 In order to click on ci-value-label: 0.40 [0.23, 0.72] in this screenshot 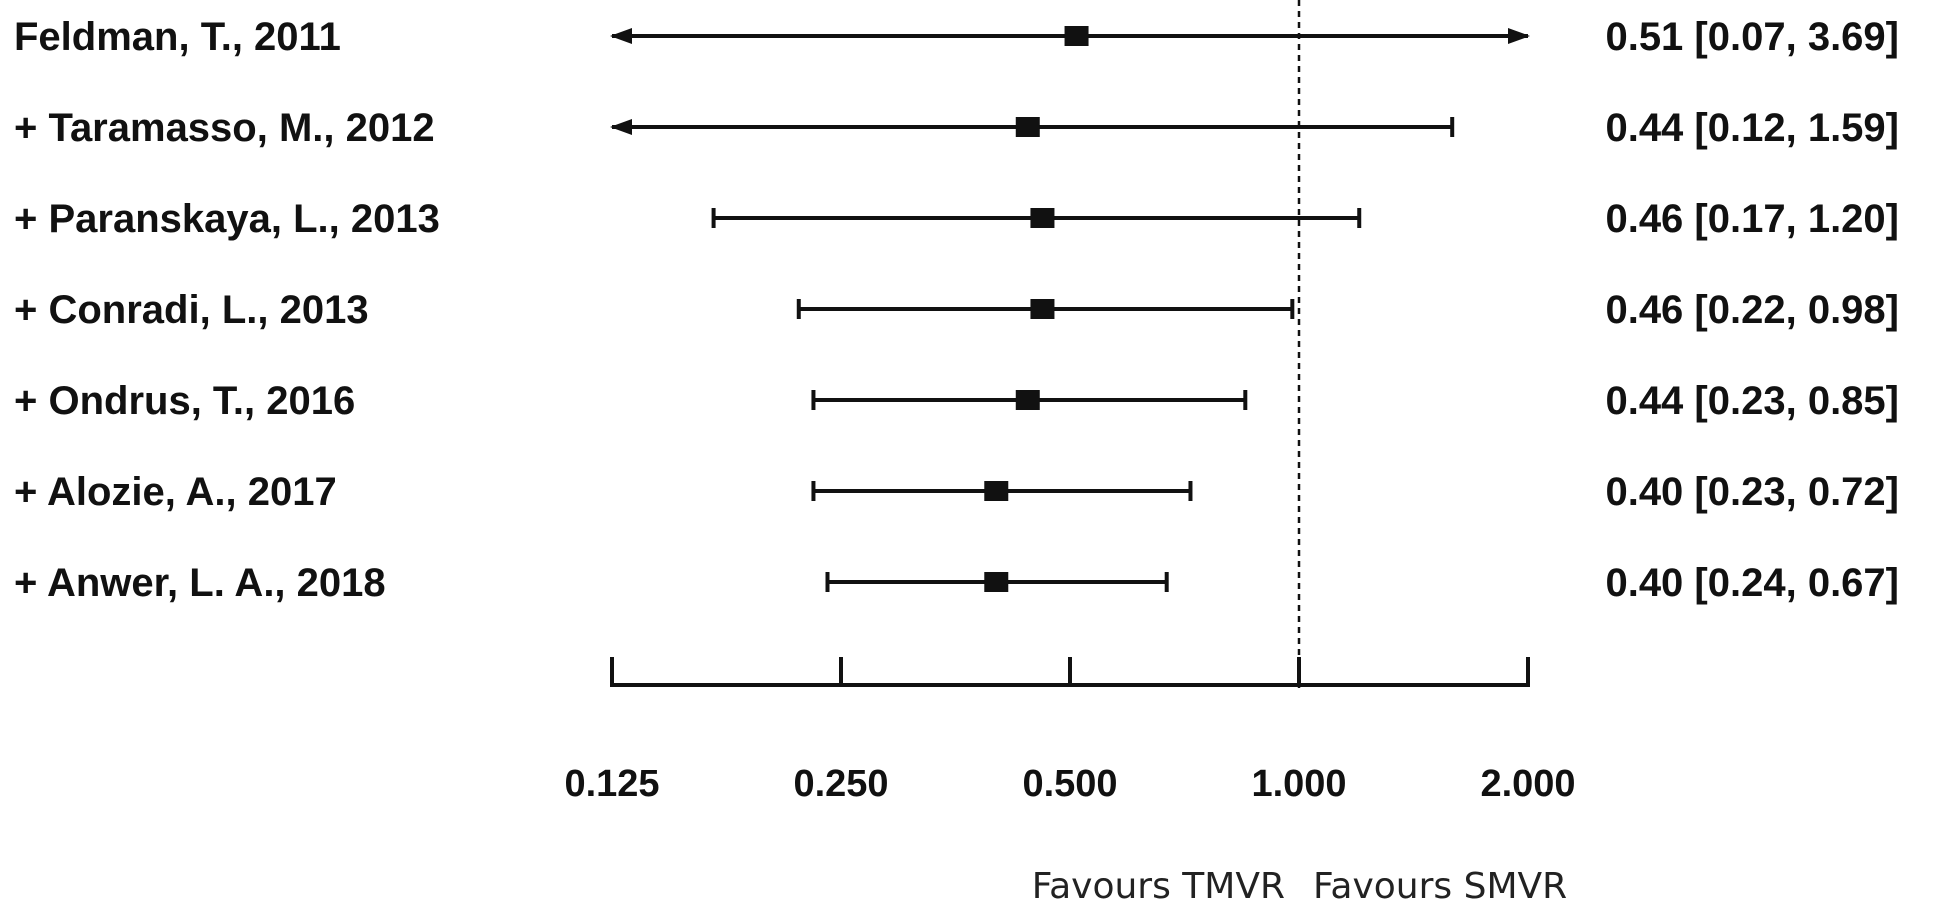, I will do `click(1752, 492)`.